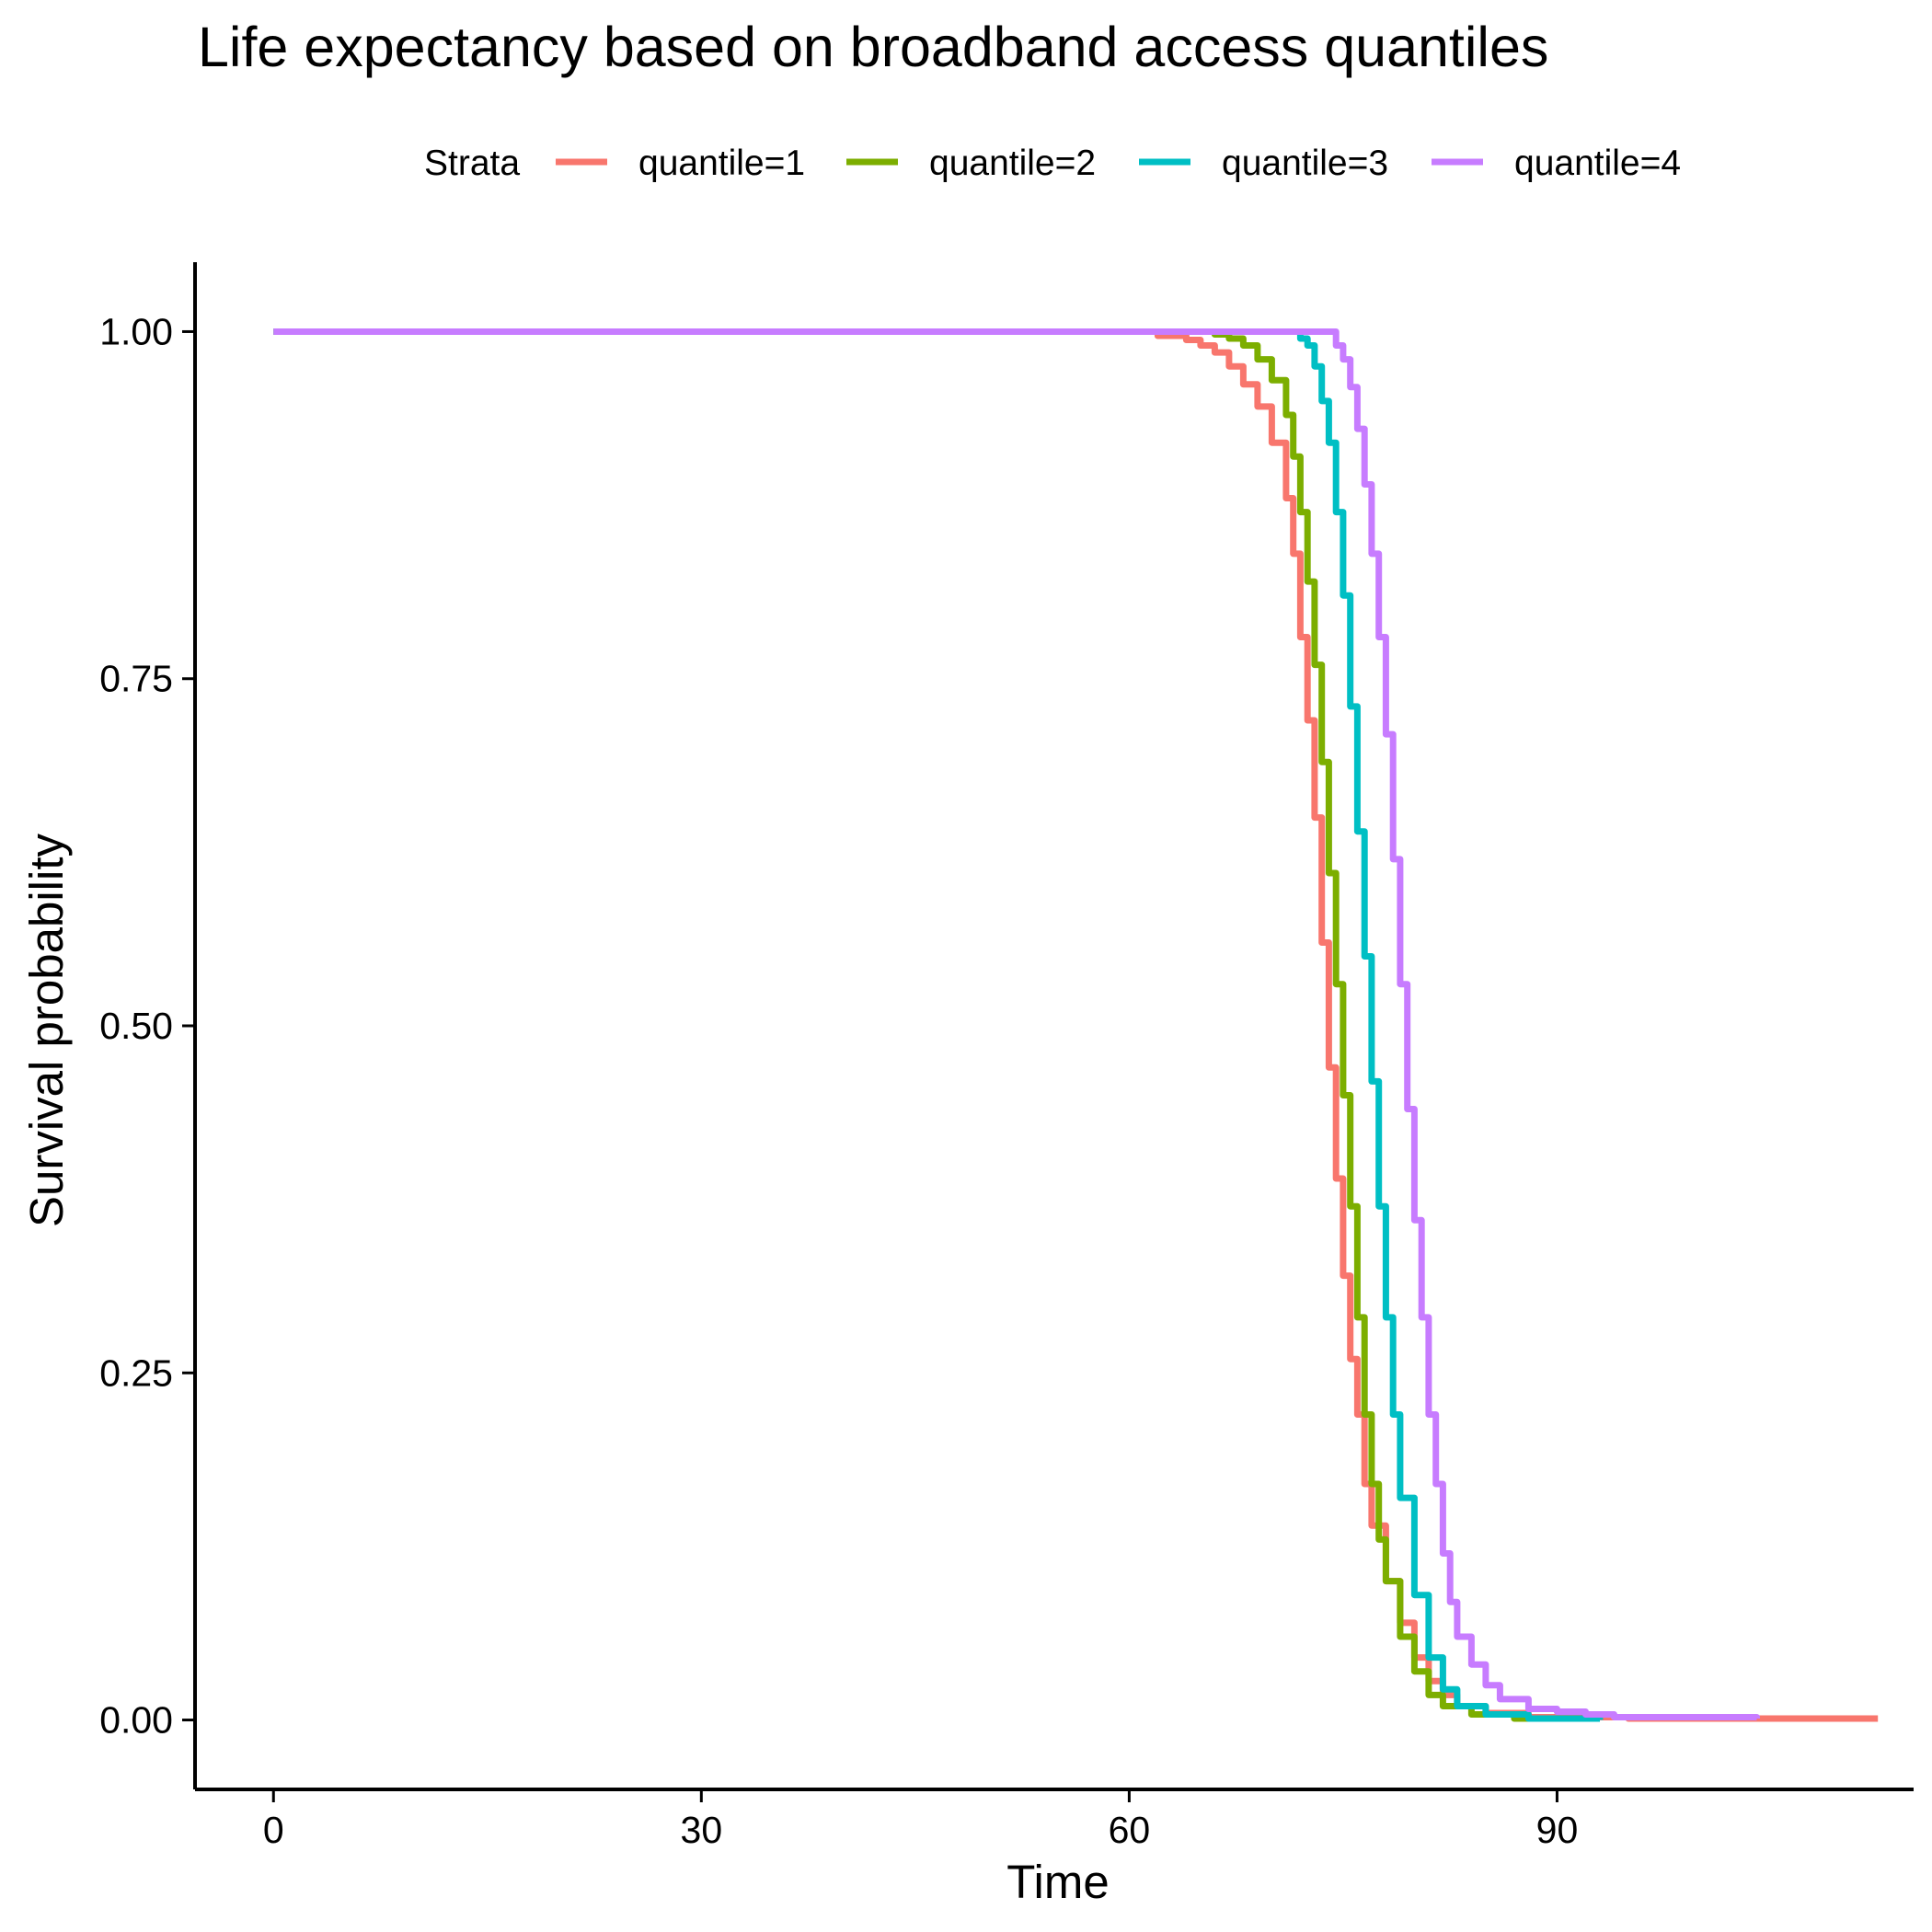 The height and width of the screenshot is (1932, 1932). I want to click on y-tick-label: 1.00, so click(136, 331).